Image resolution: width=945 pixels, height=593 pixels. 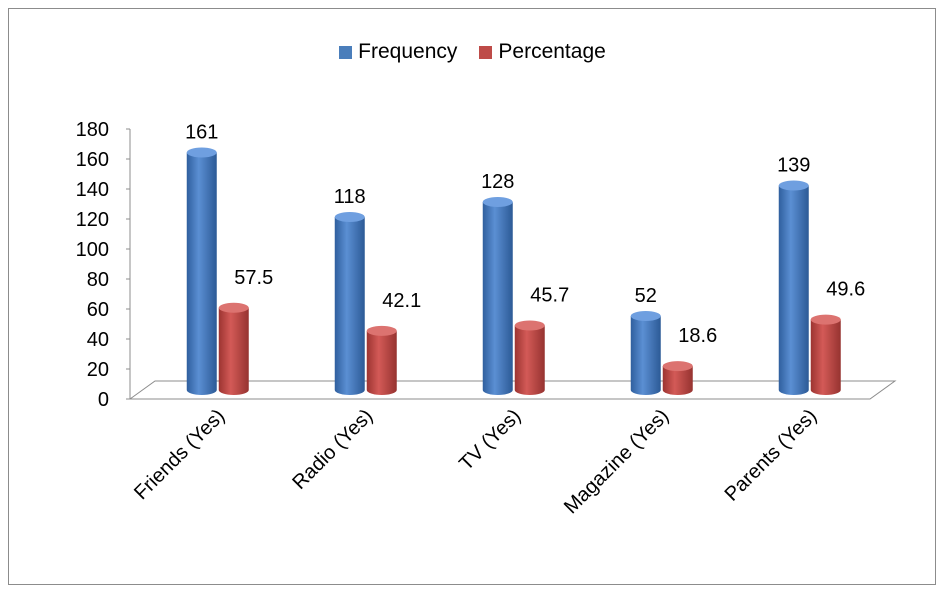 I want to click on legend-swatch-frequency, so click(x=346, y=52).